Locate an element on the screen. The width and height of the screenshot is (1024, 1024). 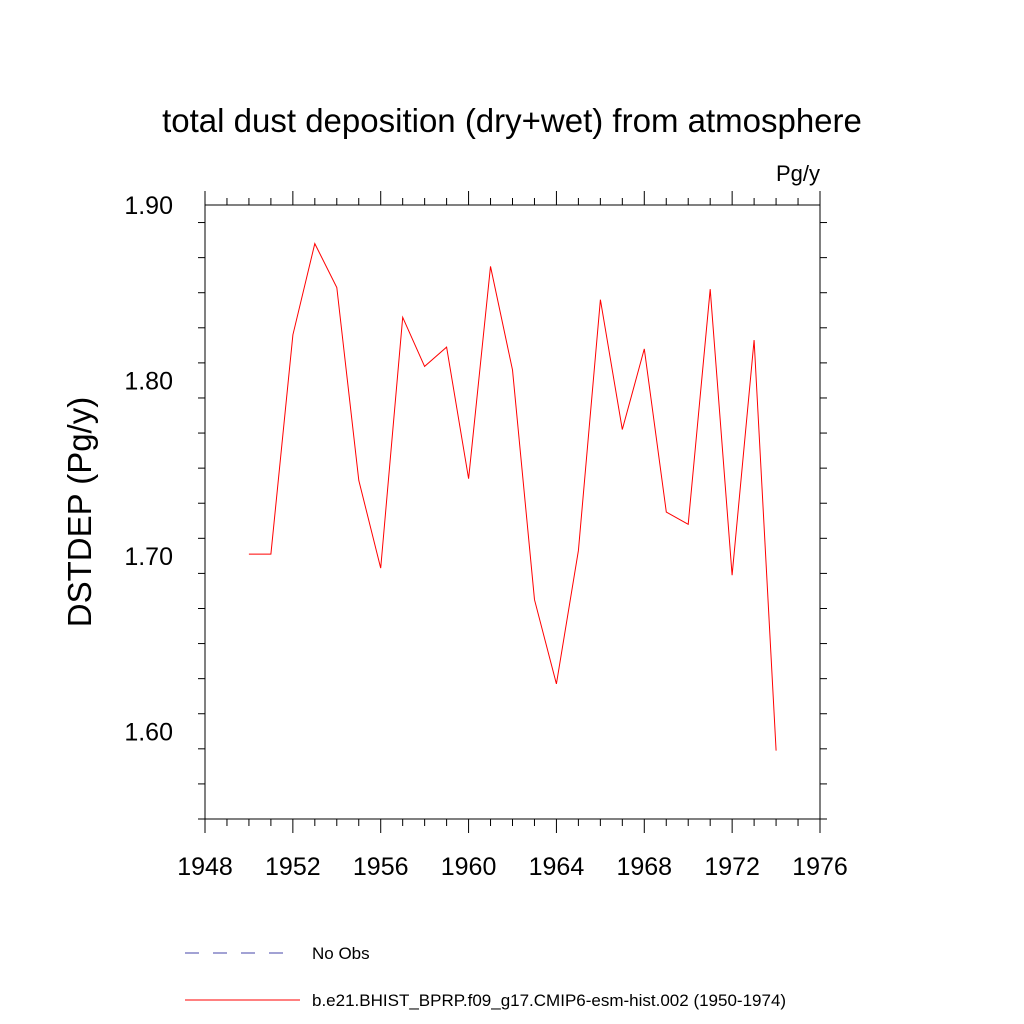
y-tick-label: 1.60 is located at coordinates (148, 732).